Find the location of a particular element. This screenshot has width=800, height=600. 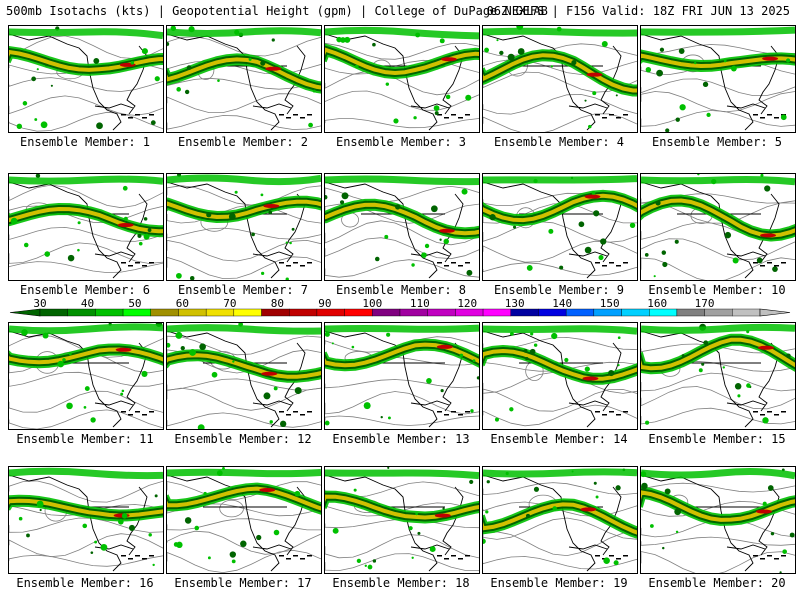

ensemble-member-label: Ensemble Member: 13 is located at coordinates (401, 439).